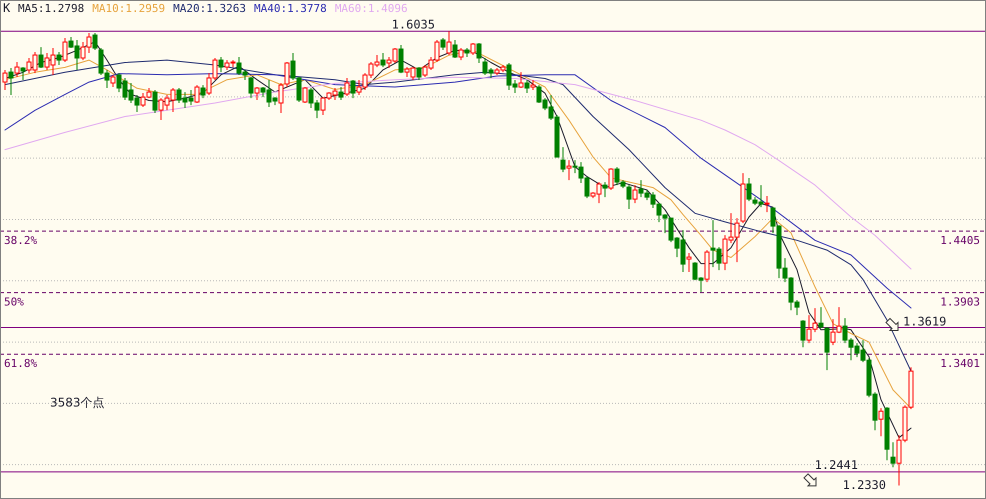  I want to click on annotation: K, so click(7, 8).